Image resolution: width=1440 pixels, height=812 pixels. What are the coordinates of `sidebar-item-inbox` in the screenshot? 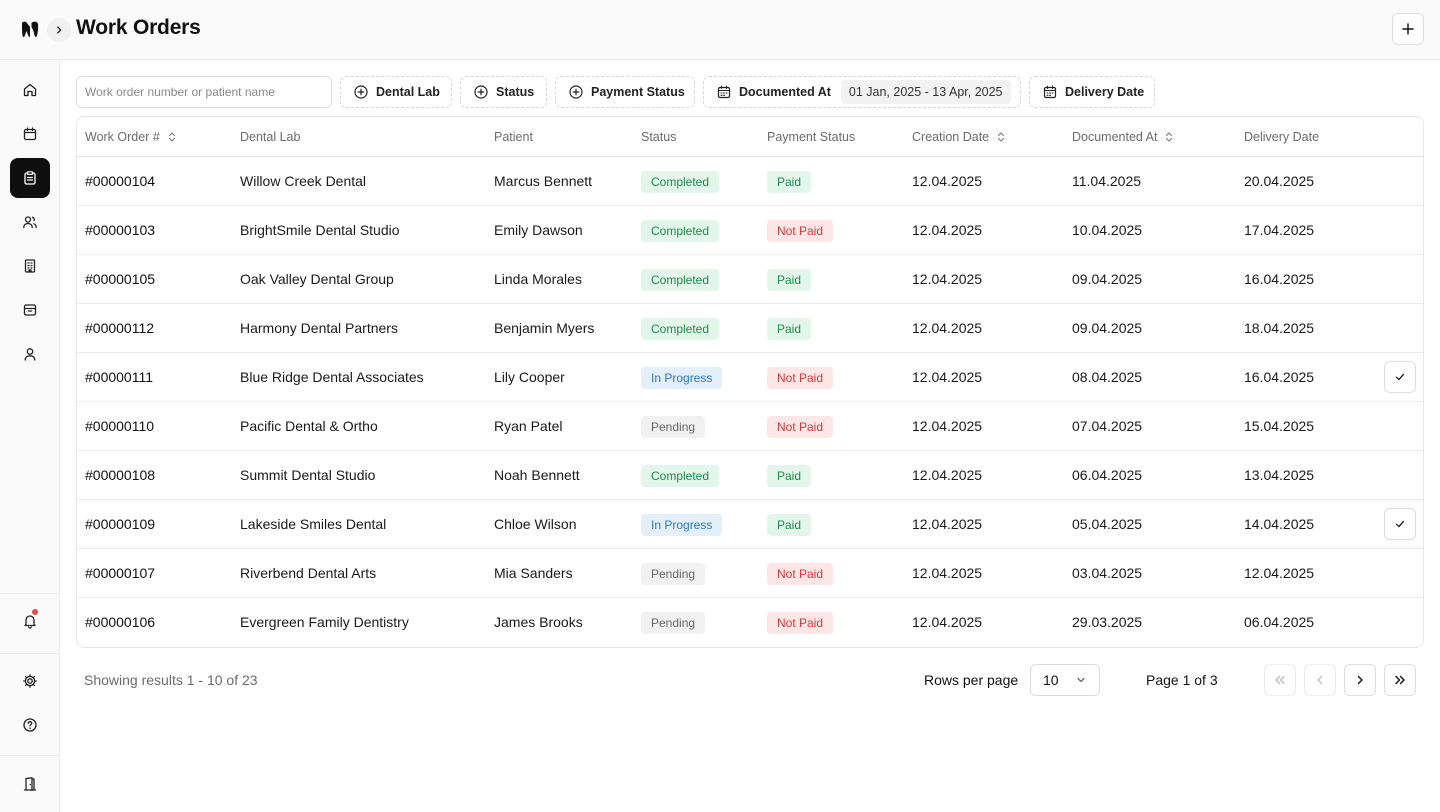 It's located at (30, 310).